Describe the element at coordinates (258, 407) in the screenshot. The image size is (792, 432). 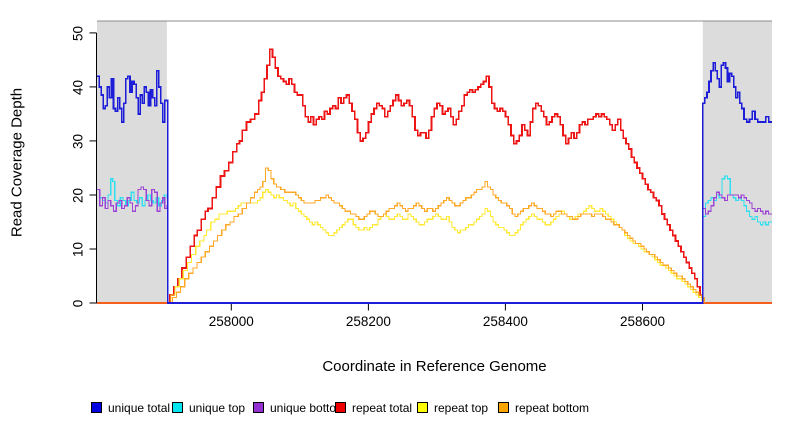
I see `legend-swatch-unique-bottom` at that location.